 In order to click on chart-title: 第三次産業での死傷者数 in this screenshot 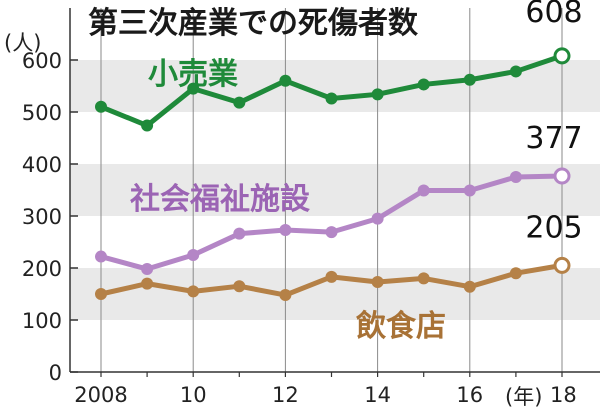, I will do `click(253, 23)`.